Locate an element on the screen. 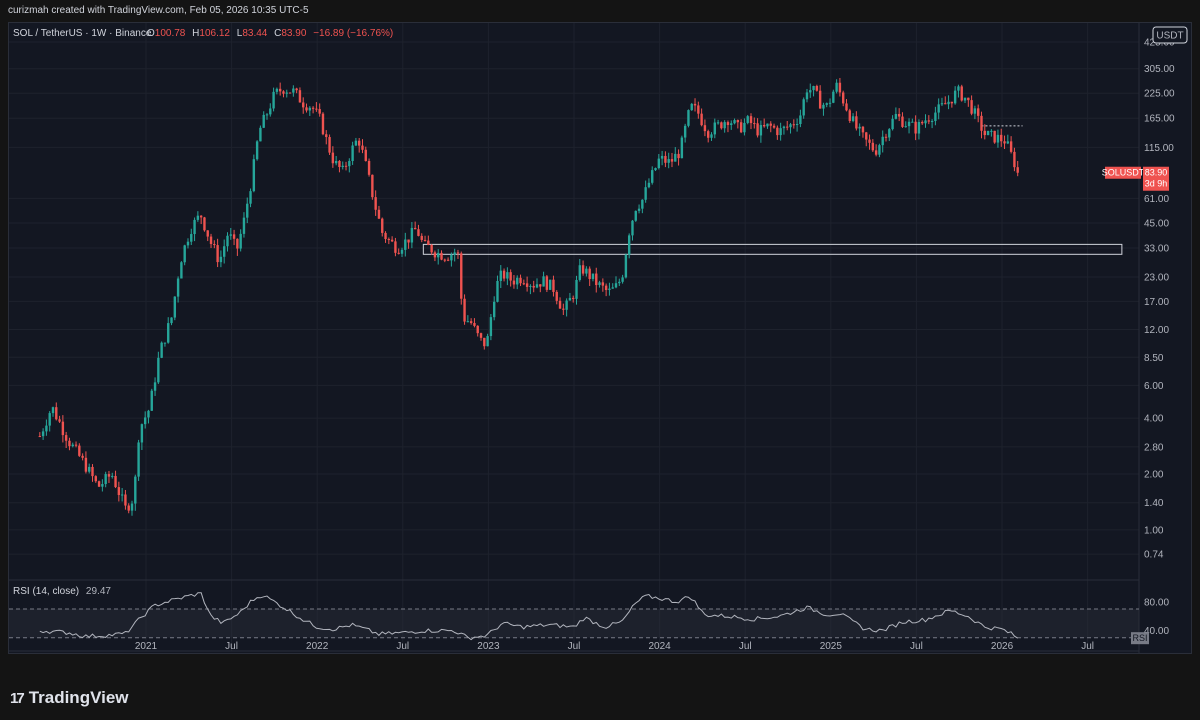 The image size is (1200, 720). price-badge-ticker: SOLUSDT is located at coordinates (1123, 173).